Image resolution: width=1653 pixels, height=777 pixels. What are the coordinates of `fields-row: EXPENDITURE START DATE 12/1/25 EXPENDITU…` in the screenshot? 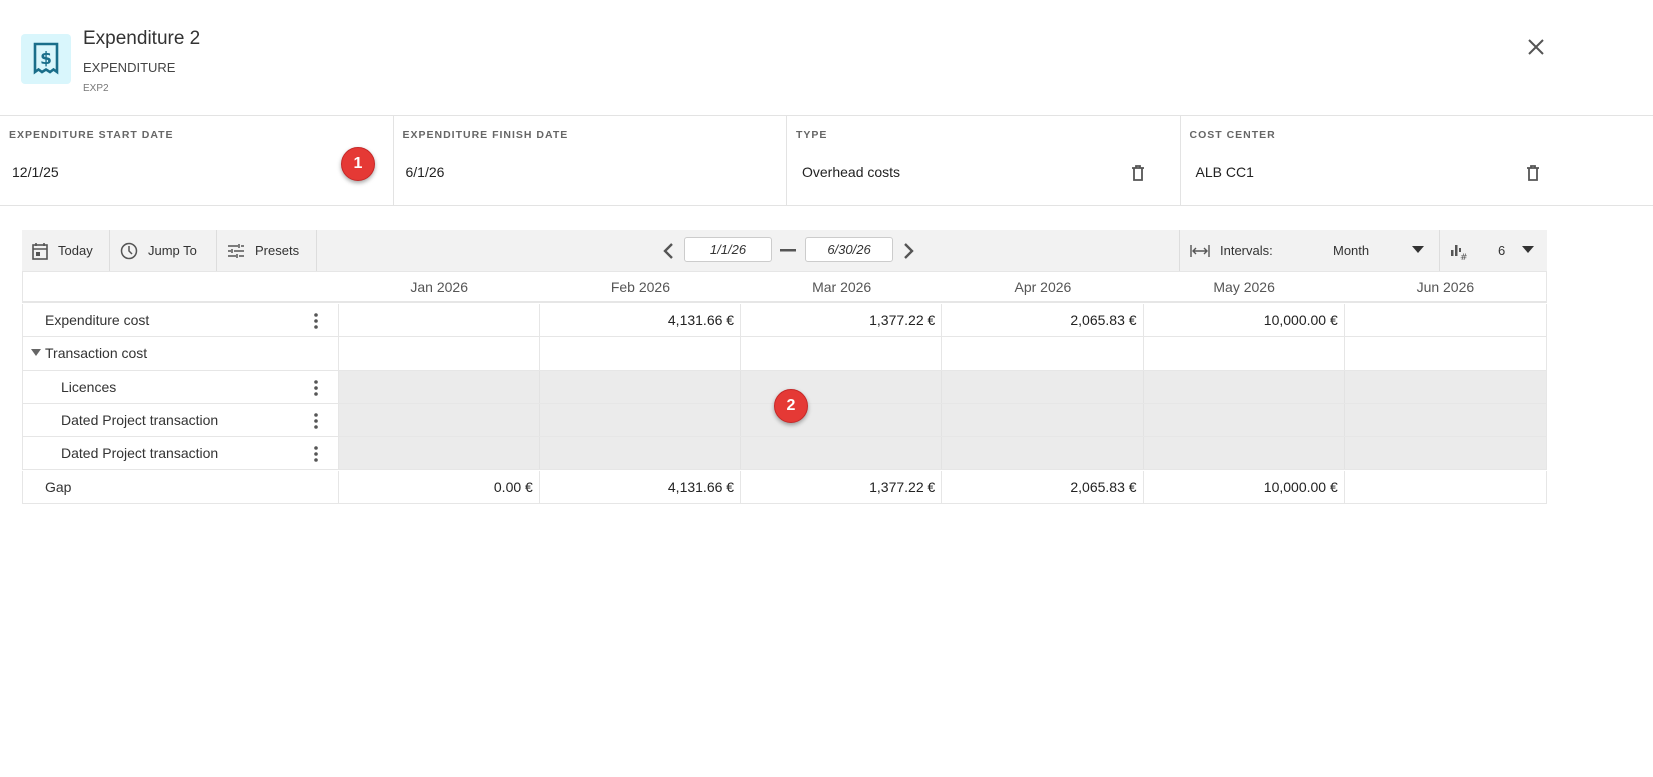 It's located at (826, 161).